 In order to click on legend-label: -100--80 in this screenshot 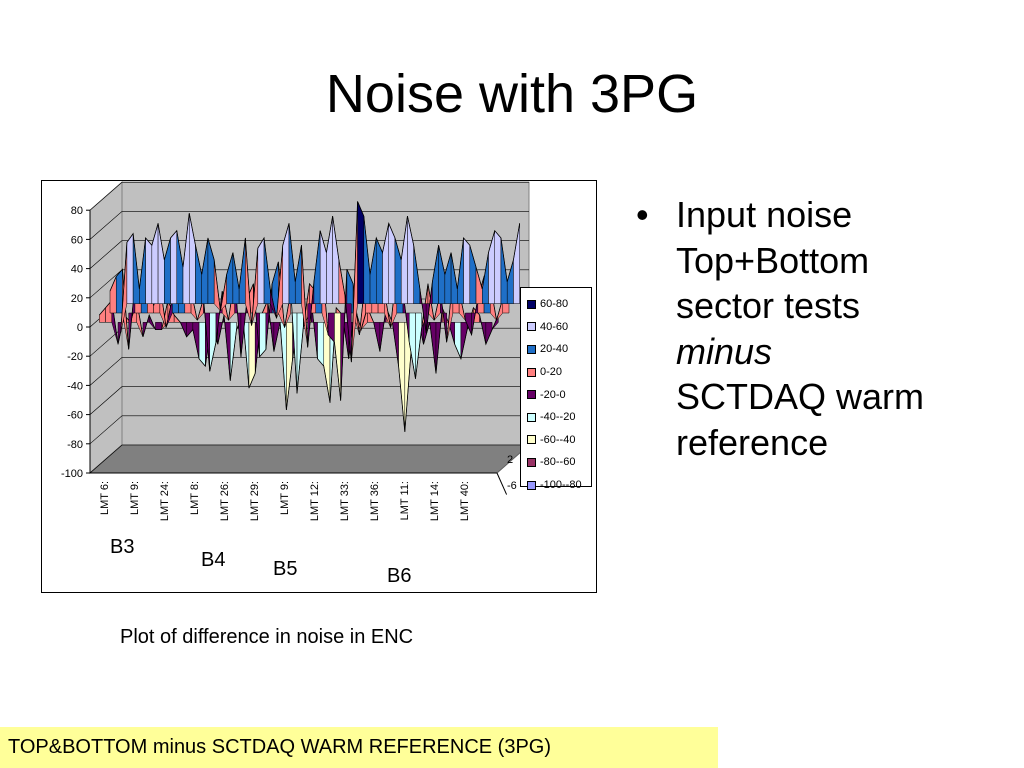, I will do `click(561, 485)`.